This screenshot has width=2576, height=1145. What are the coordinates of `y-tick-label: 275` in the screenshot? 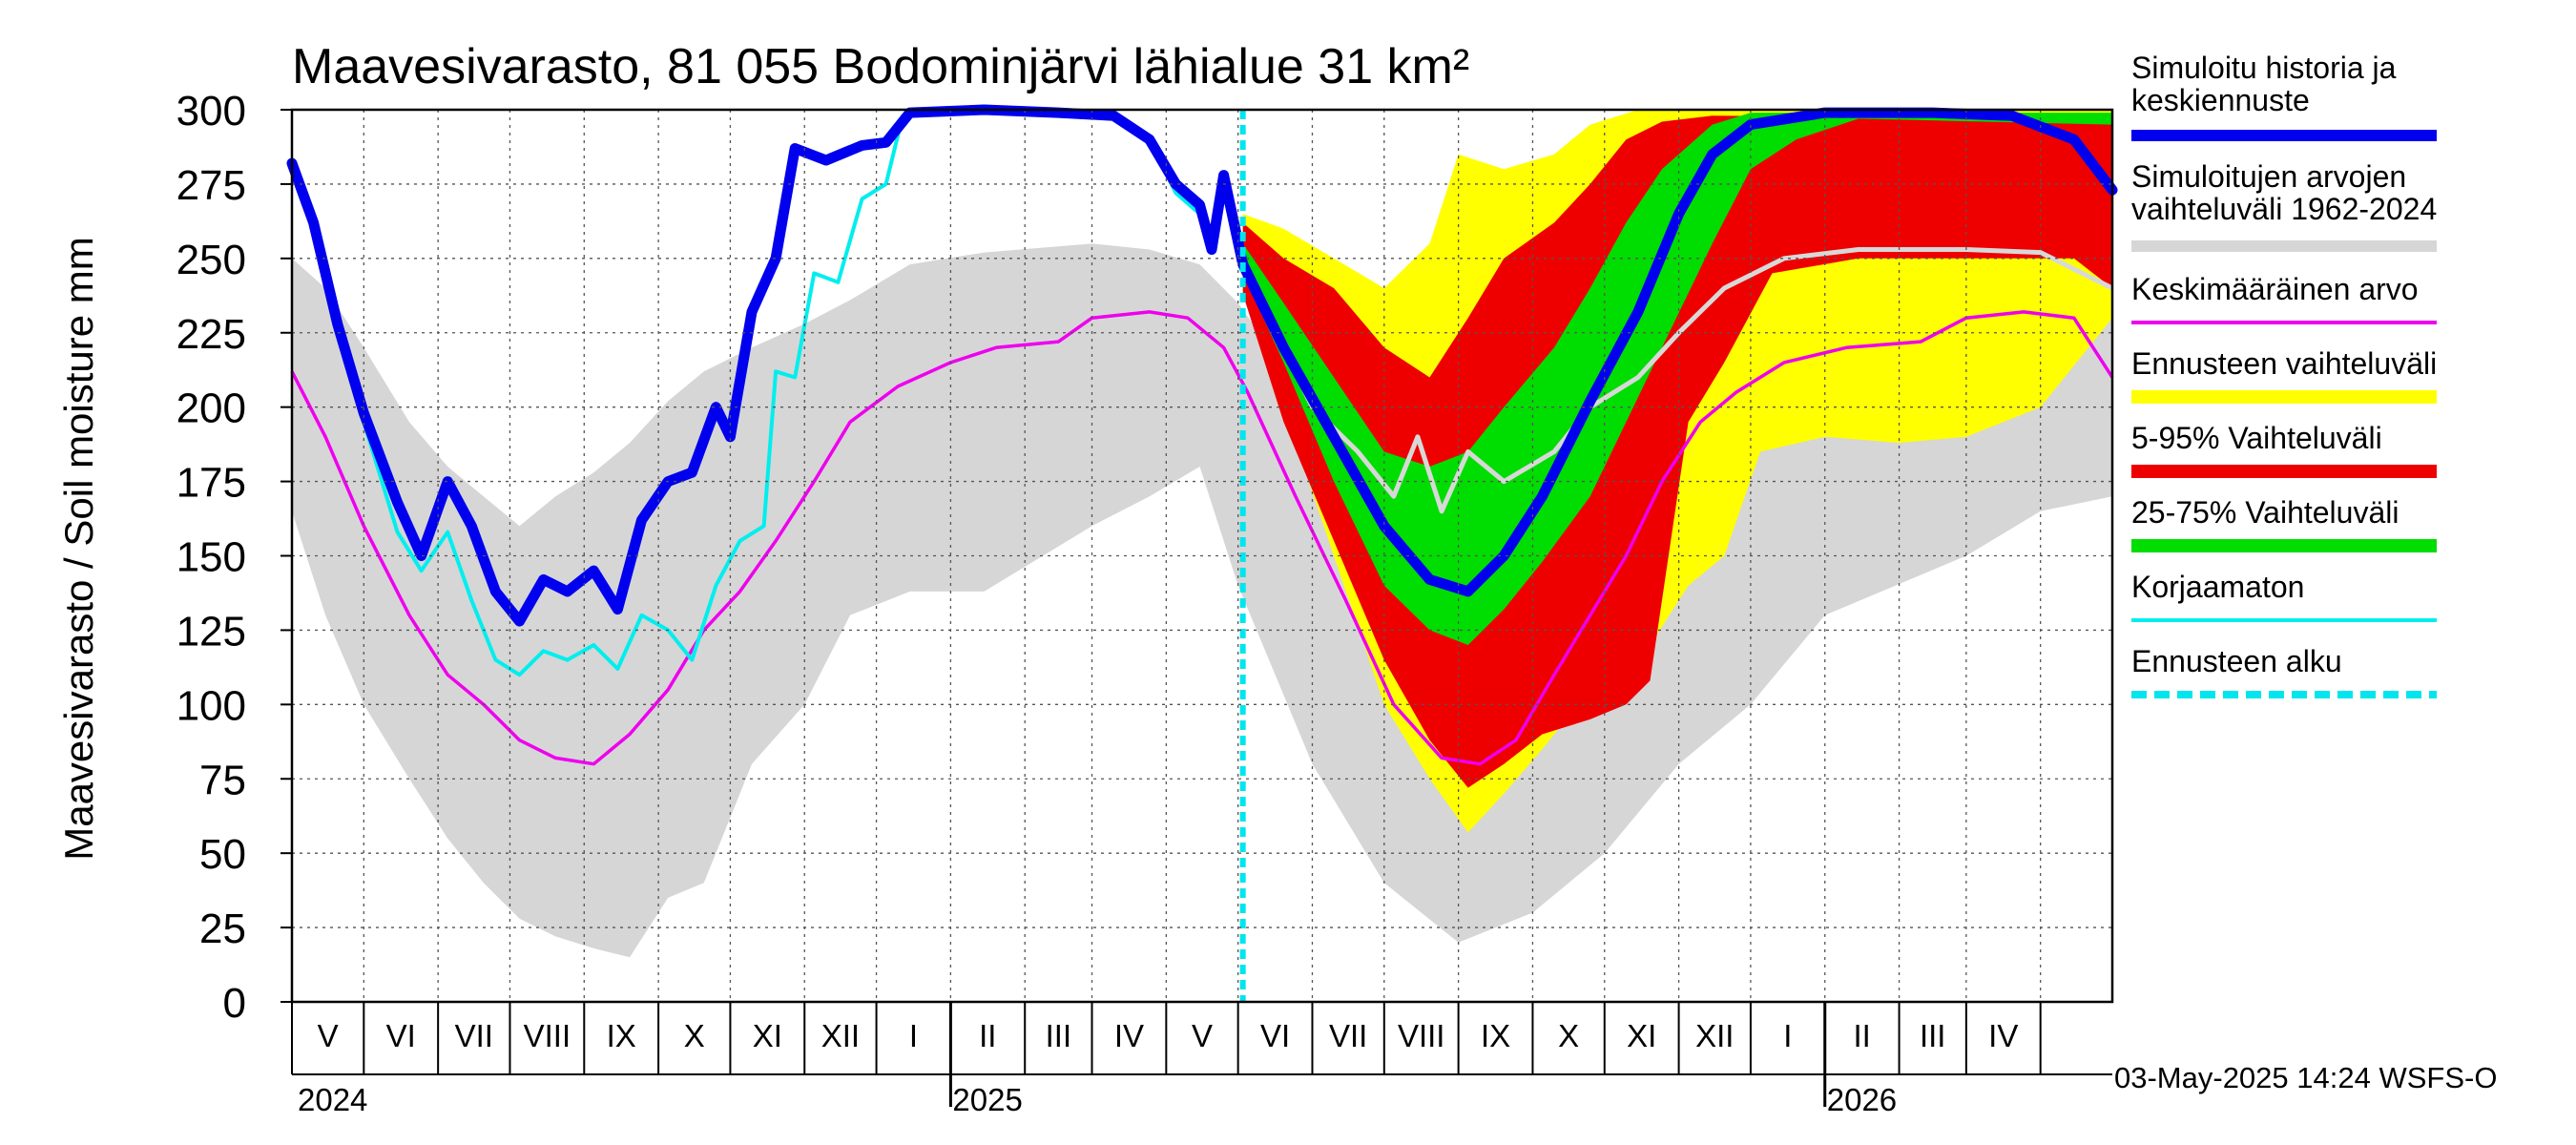 It's located at (211, 185).